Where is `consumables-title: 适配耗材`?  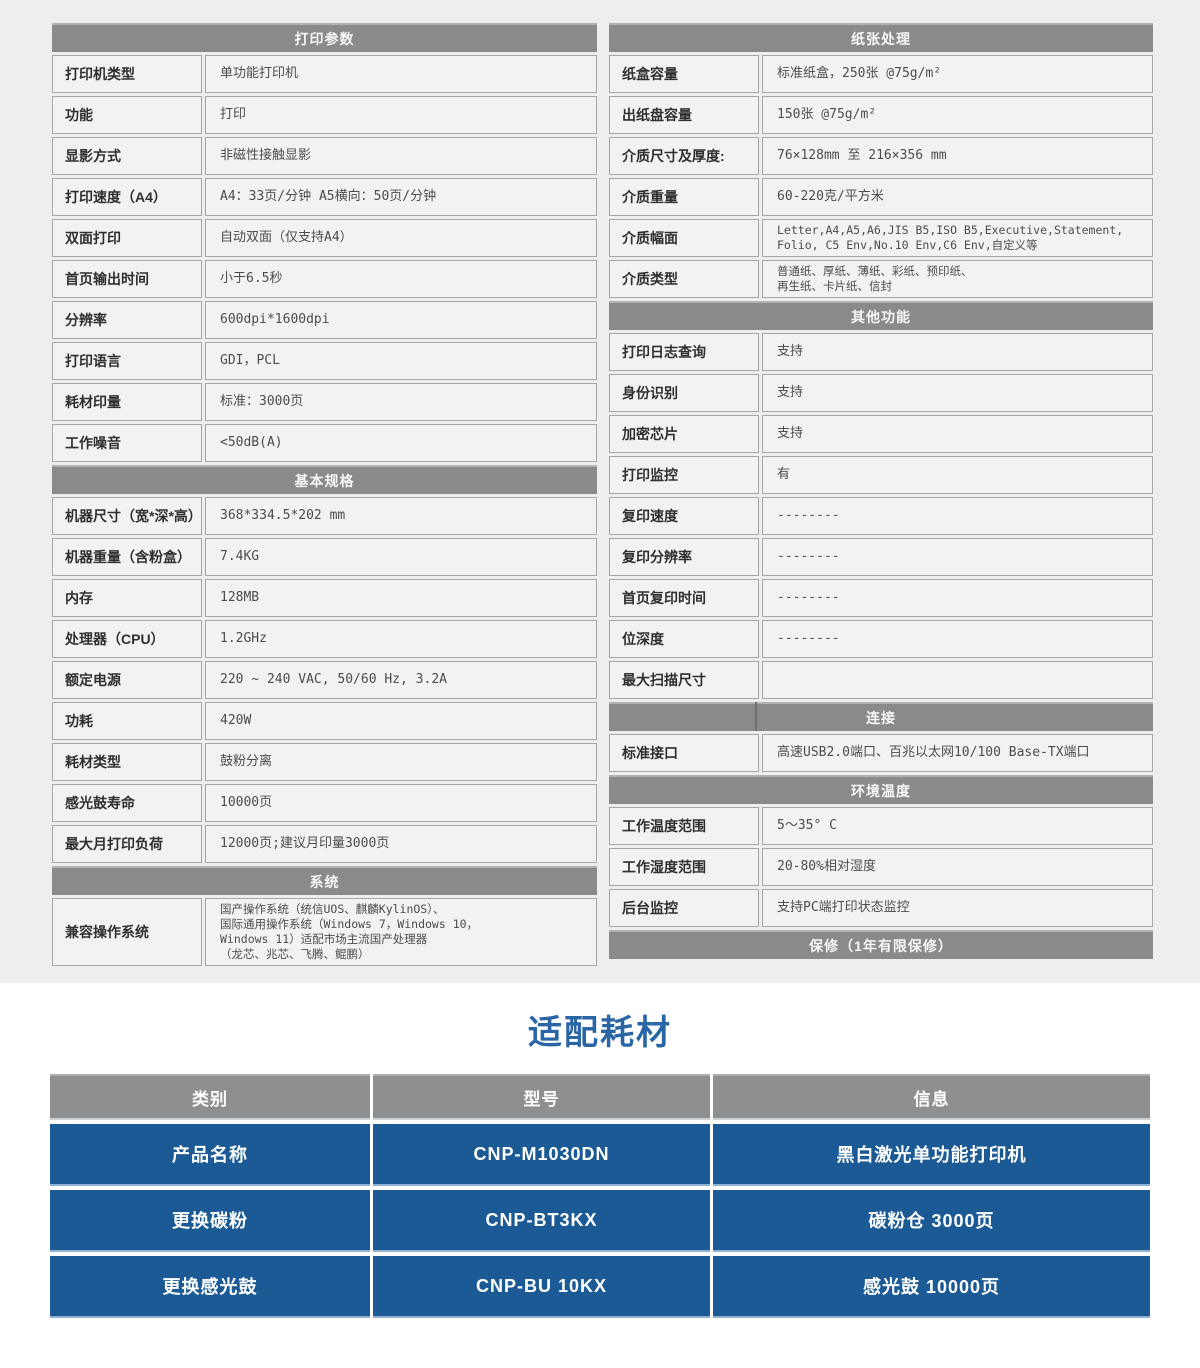
consumables-title: 适配耗材 is located at coordinates (600, 1033).